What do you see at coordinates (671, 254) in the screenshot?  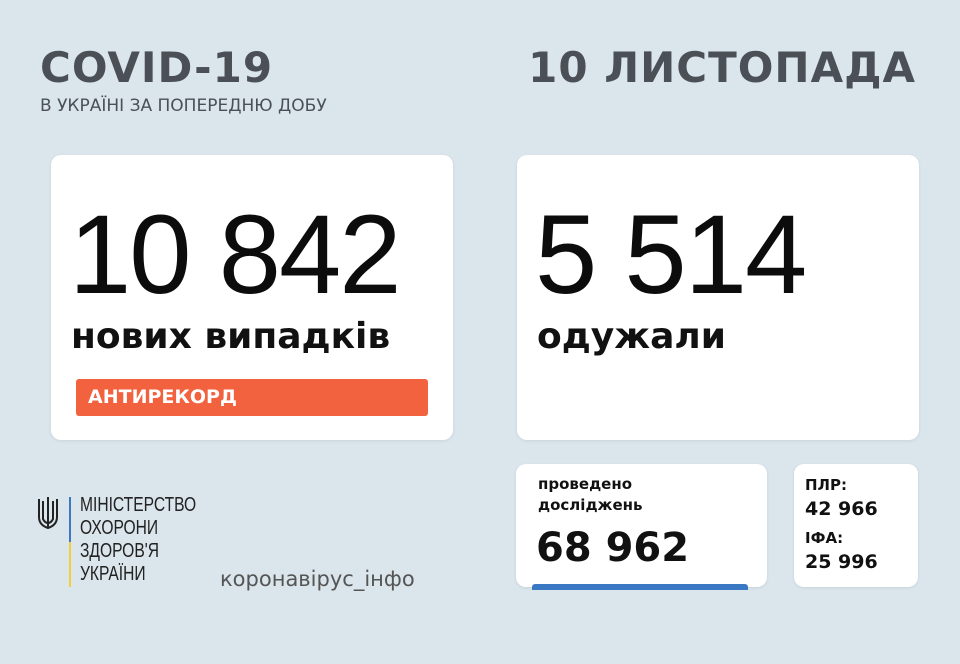 I see `recovered-value: 5 514` at bounding box center [671, 254].